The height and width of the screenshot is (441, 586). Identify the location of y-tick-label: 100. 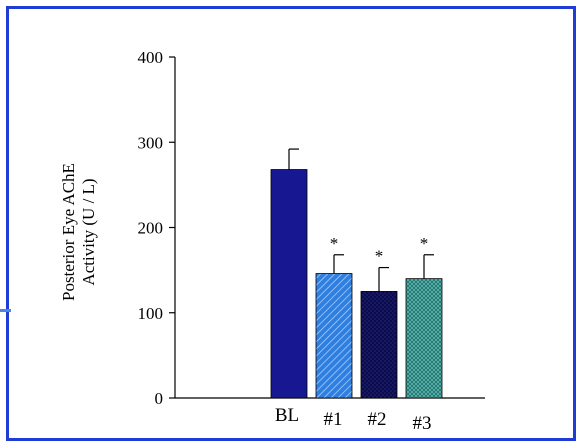
(151, 313).